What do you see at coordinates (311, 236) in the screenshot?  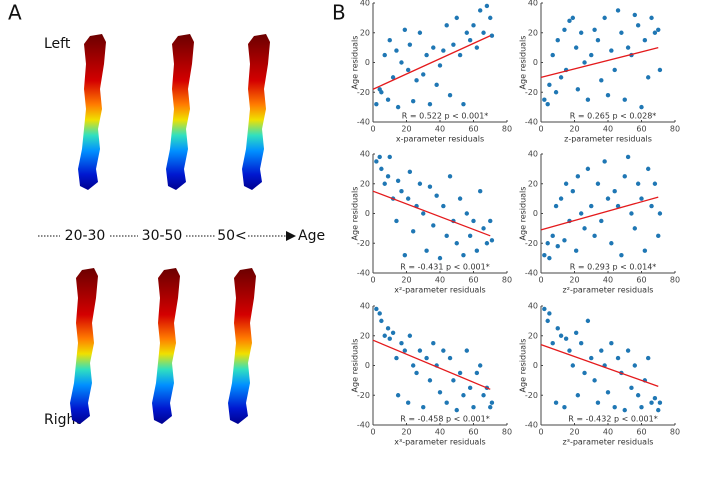 I see `arrow-label: Age` at bounding box center [311, 236].